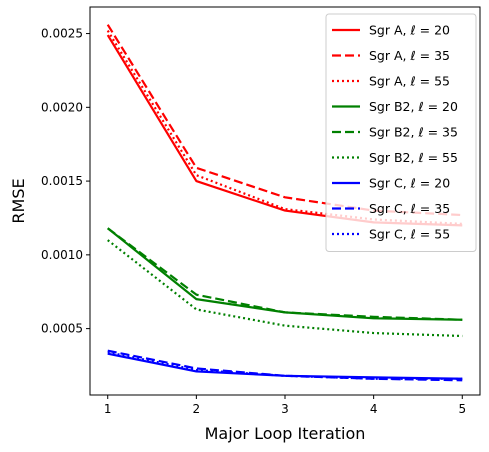 The image size is (489, 452). I want to click on x-tick-label: 3, so click(285, 409).